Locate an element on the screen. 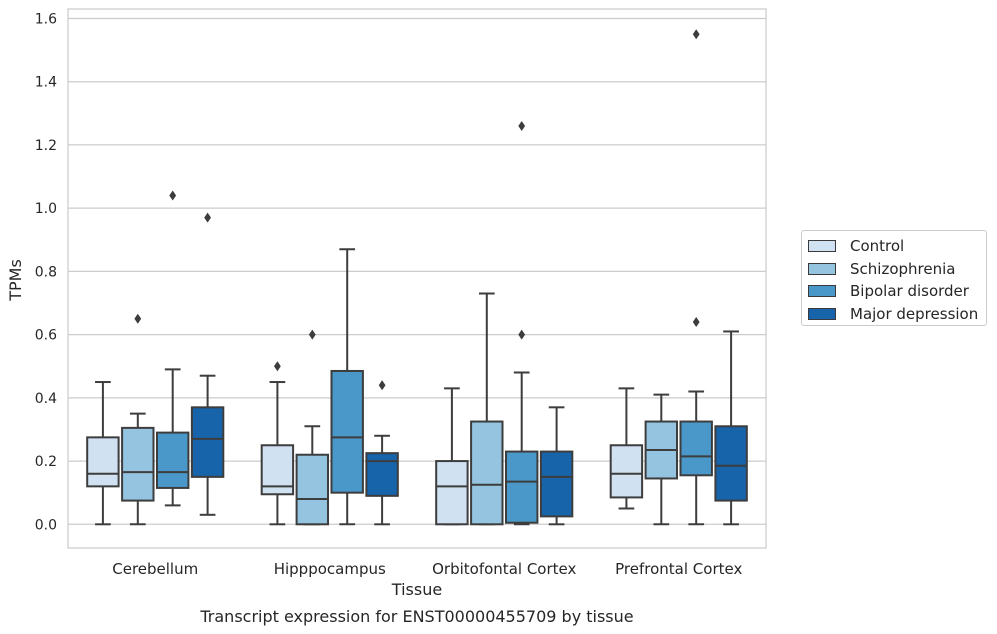 The image size is (997, 634). legend-item: Bipolar disorder is located at coordinates (897, 291).